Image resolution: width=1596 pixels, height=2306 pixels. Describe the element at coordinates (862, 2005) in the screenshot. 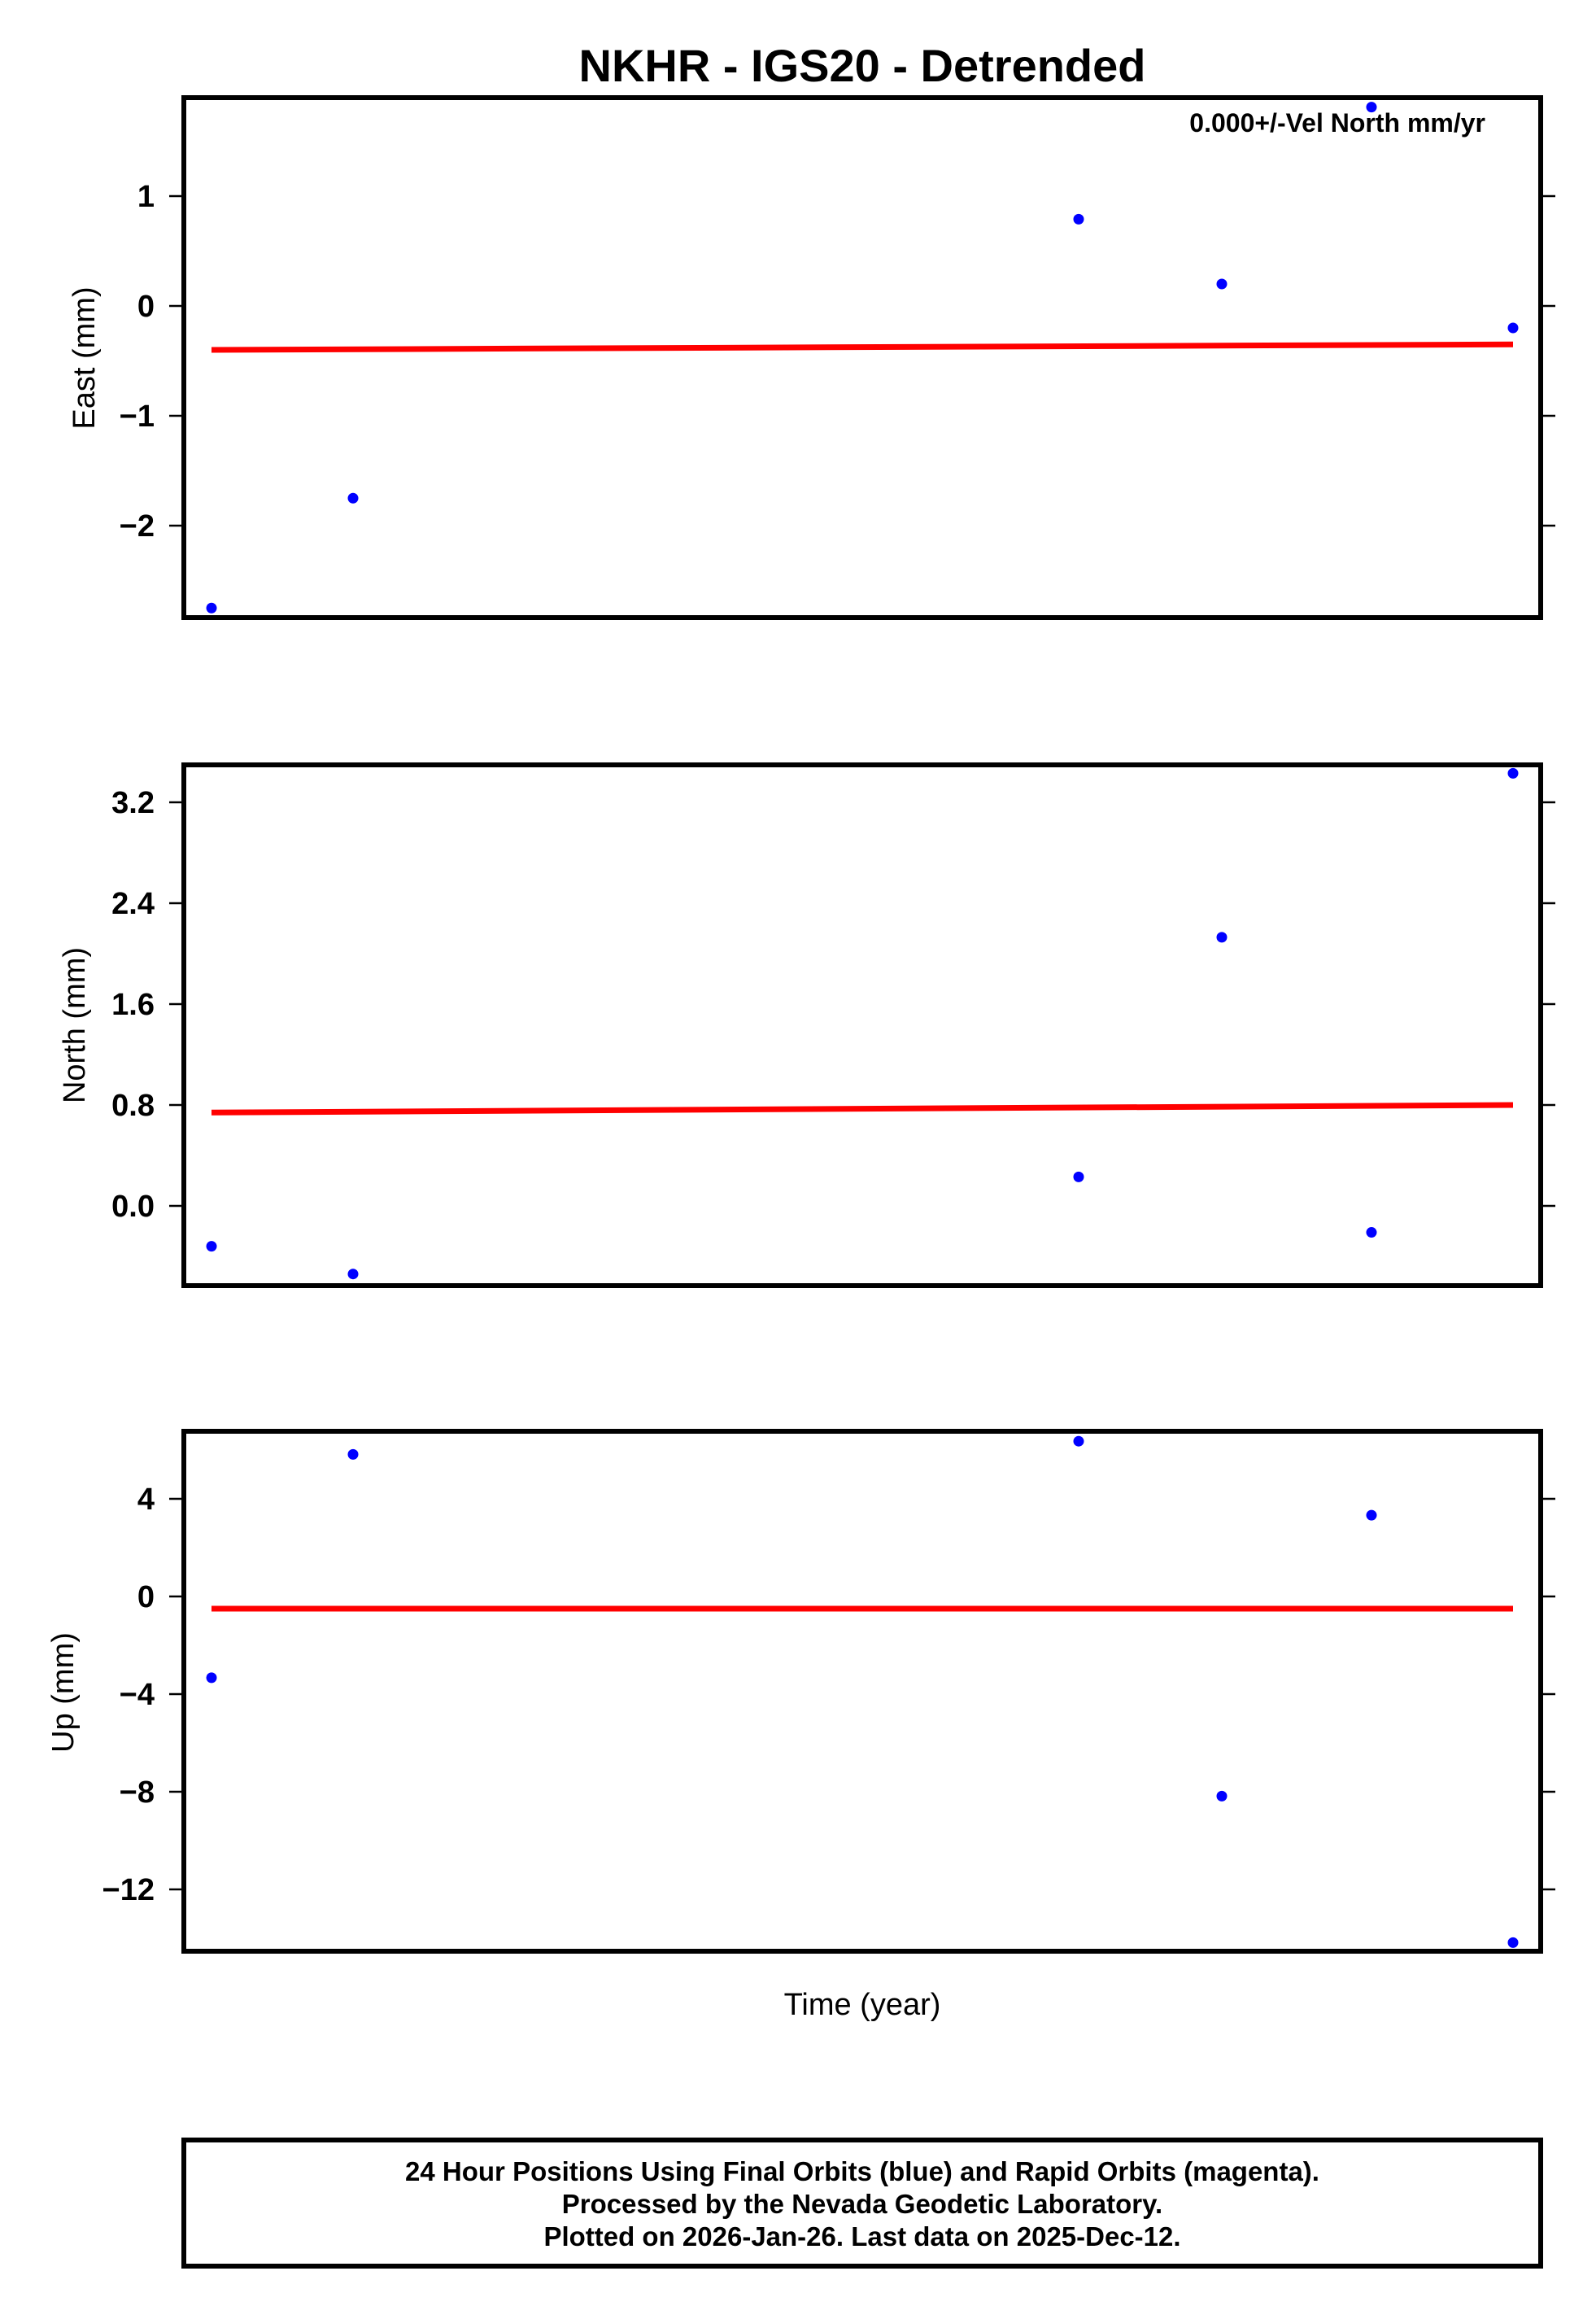

I see `x-axis-label: Time (year)` at that location.